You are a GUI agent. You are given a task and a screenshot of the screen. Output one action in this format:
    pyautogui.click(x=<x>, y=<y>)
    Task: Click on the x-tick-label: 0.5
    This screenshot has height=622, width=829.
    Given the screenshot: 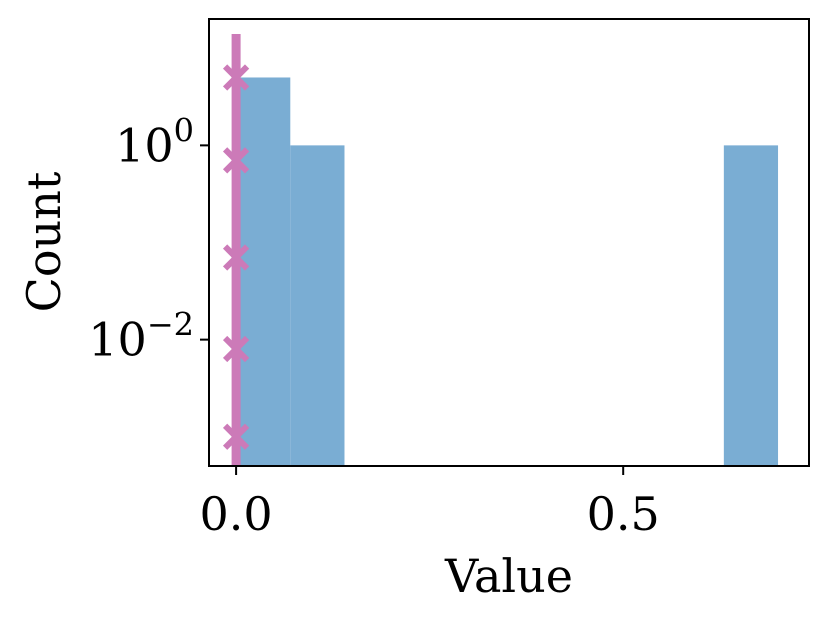 What is the action you would take?
    pyautogui.click(x=623, y=514)
    